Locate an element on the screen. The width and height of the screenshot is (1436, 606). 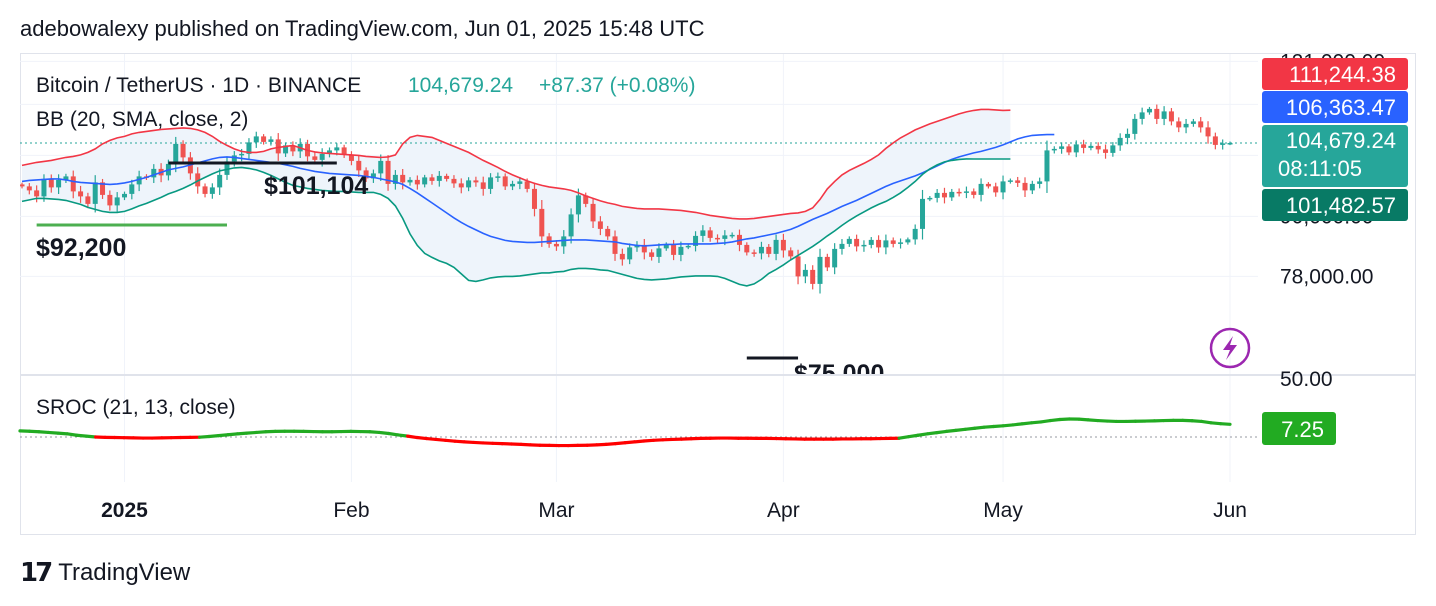
x-tick-label: Feb is located at coordinates (351, 510).